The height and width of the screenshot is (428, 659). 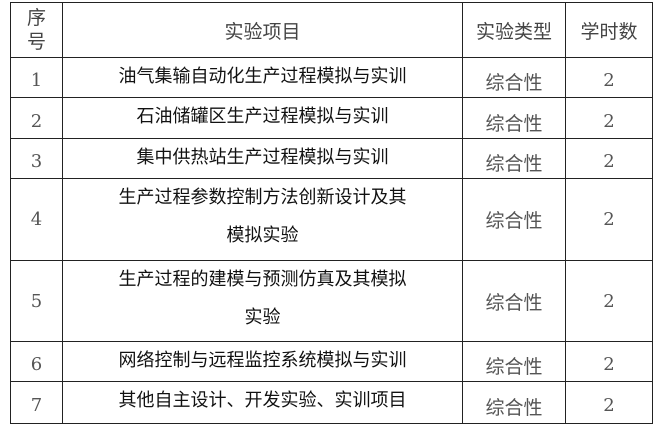 I want to click on header-project: 实验项目, so click(x=262, y=30).